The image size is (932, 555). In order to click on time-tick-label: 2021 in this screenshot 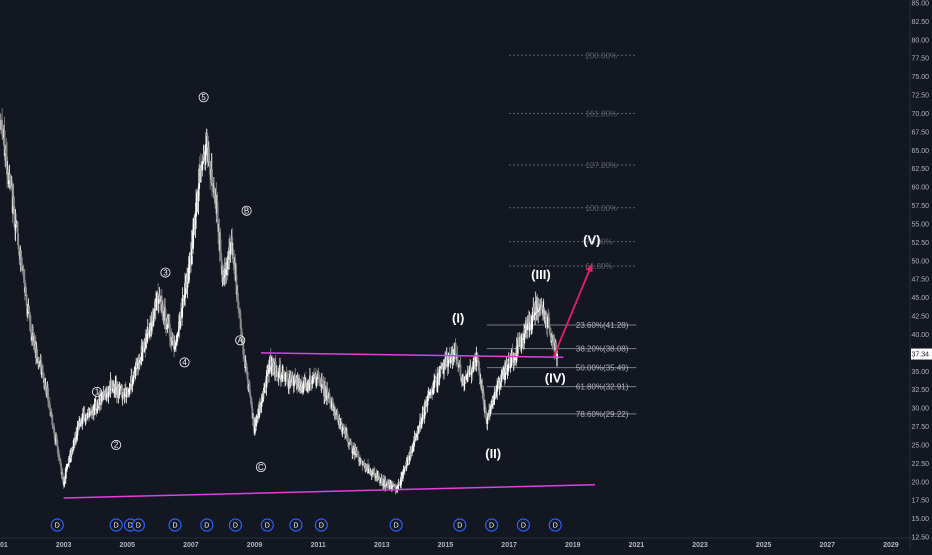, I will do `click(637, 545)`.